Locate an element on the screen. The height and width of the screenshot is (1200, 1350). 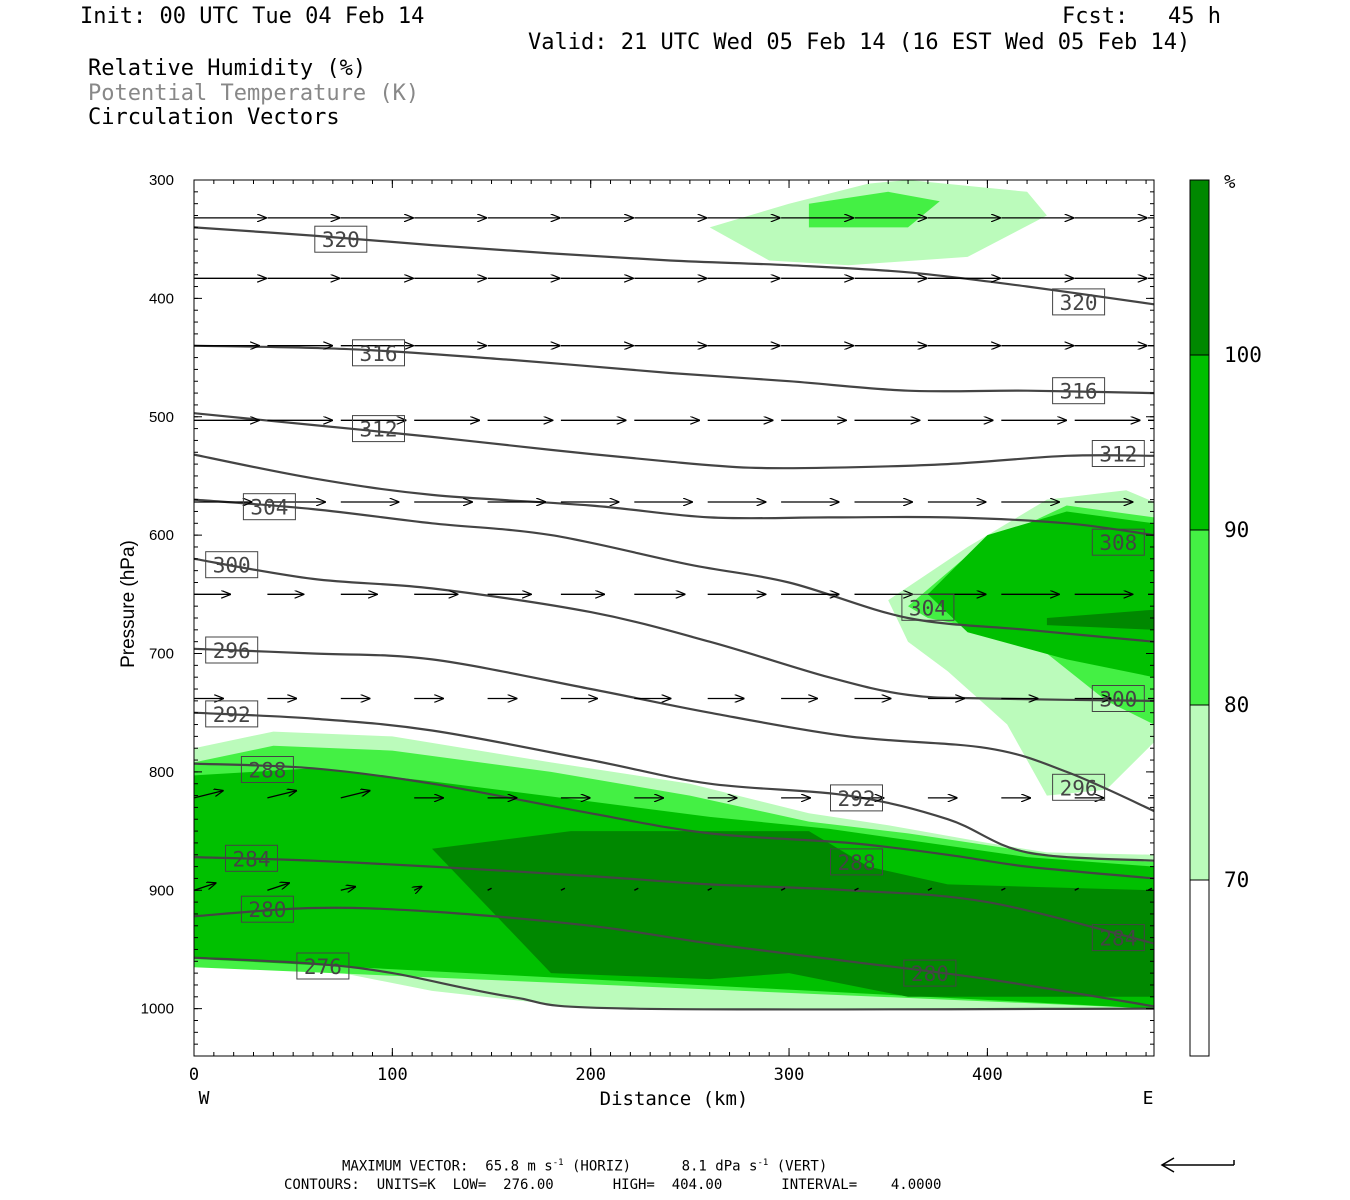
svg-text: 276 is located at coordinates (323, 967).